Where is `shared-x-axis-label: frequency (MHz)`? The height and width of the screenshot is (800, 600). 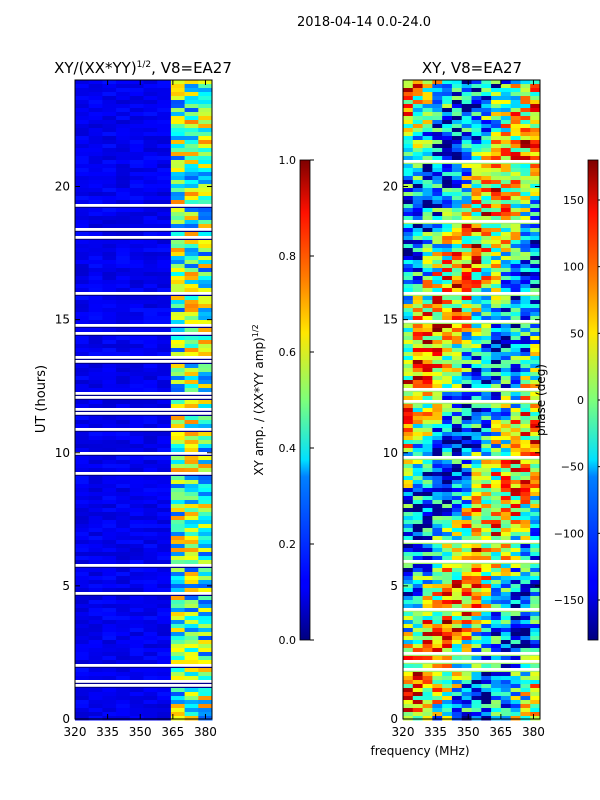
shared-x-axis-label: frequency (MHz) is located at coordinates (419, 751).